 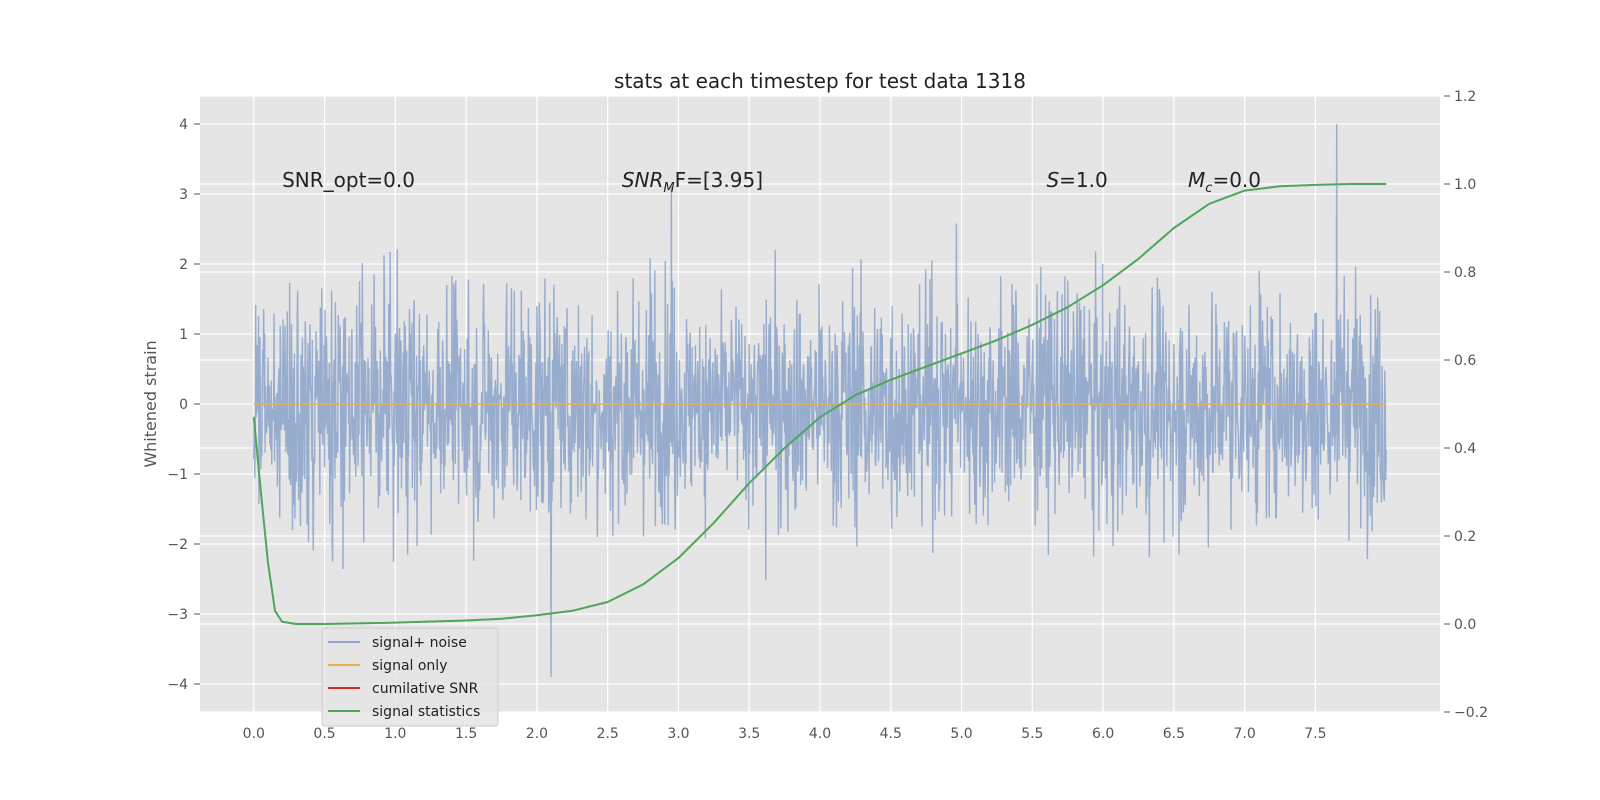 I want to click on x-tick-label: 4.0, so click(x=820, y=734).